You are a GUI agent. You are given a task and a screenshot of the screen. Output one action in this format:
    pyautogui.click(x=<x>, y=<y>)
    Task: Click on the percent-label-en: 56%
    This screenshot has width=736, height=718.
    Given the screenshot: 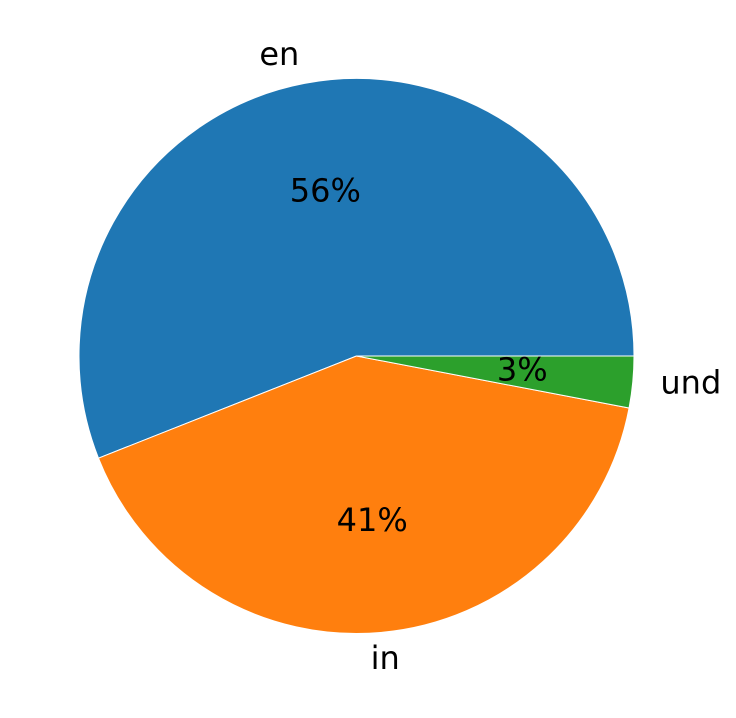 What is the action you would take?
    pyautogui.click(x=325, y=190)
    